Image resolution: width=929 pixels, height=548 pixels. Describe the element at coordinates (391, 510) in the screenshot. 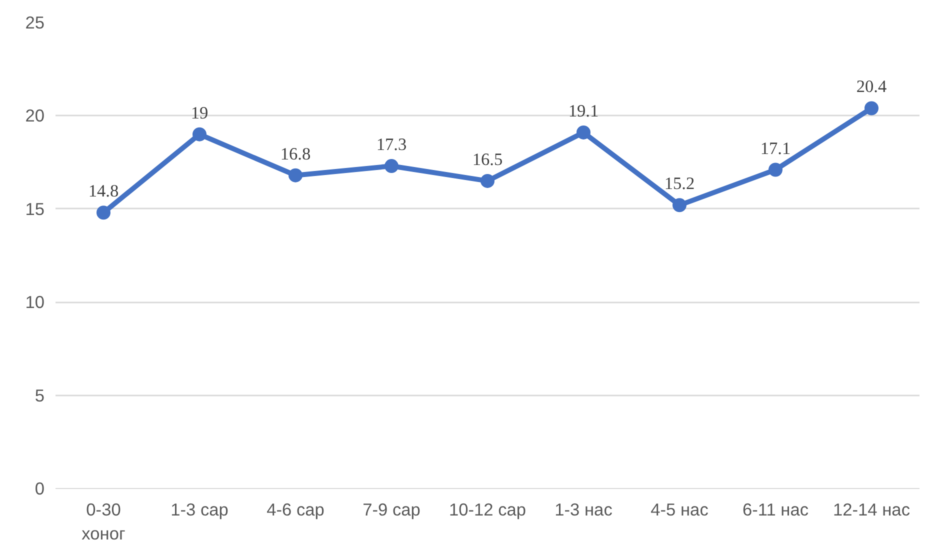

I see `x-tick-label: 7-9 сар` at that location.